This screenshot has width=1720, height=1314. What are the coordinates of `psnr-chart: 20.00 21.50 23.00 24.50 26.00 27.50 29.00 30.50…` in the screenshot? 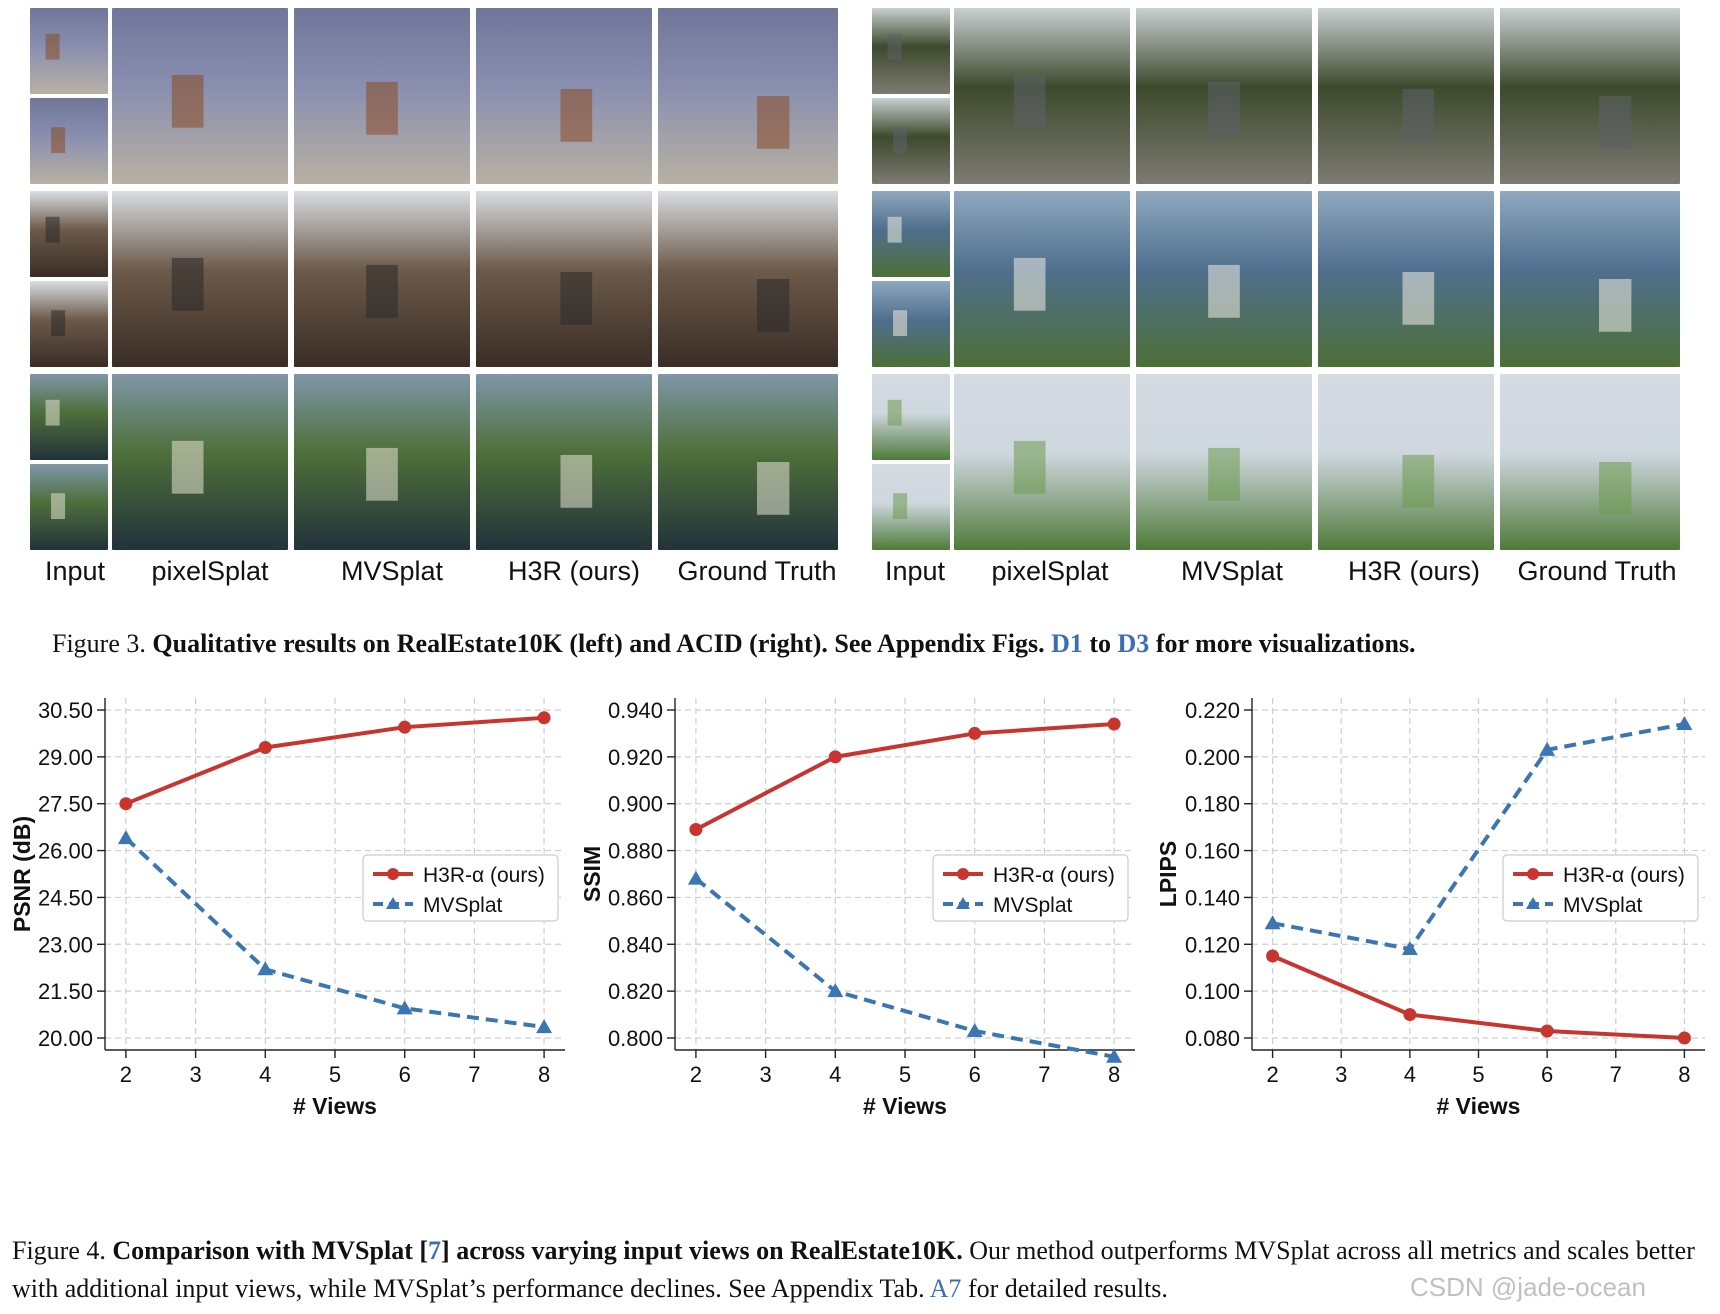 It's located at (290, 947).